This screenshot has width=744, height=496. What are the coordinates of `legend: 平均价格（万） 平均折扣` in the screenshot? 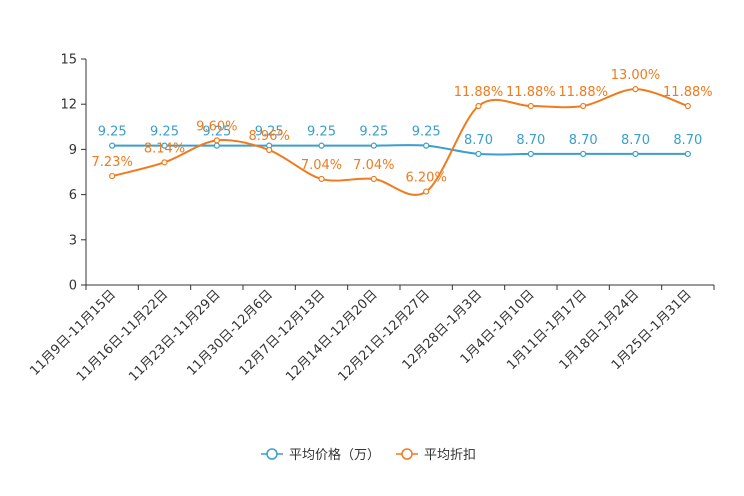 It's located at (368, 455).